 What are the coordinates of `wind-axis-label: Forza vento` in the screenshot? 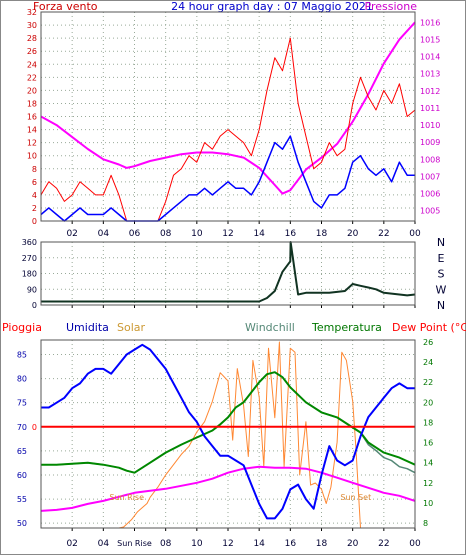 It's located at (65, 6).